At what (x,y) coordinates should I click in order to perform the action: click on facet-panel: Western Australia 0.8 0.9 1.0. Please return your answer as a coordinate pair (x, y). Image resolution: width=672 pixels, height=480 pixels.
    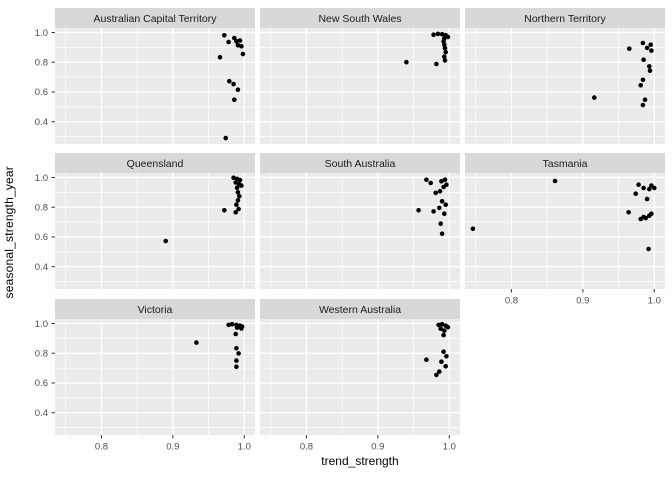
    Looking at the image, I should click on (360, 376).